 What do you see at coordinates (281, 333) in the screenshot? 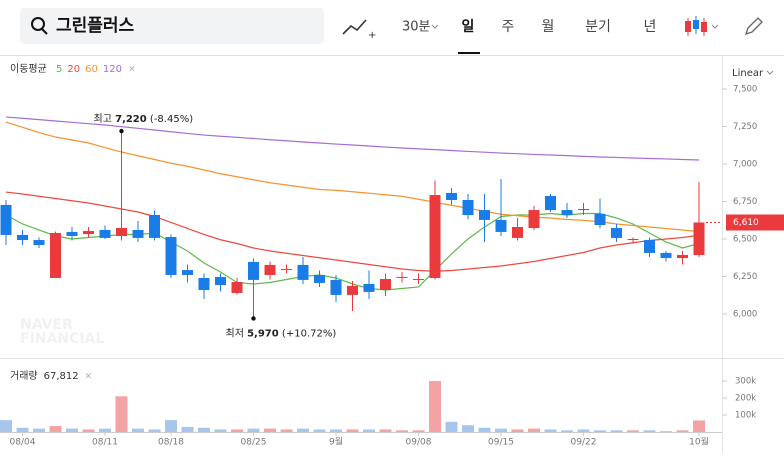
I see `annotation: 최저 5,970 (+10.72%)` at bounding box center [281, 333].